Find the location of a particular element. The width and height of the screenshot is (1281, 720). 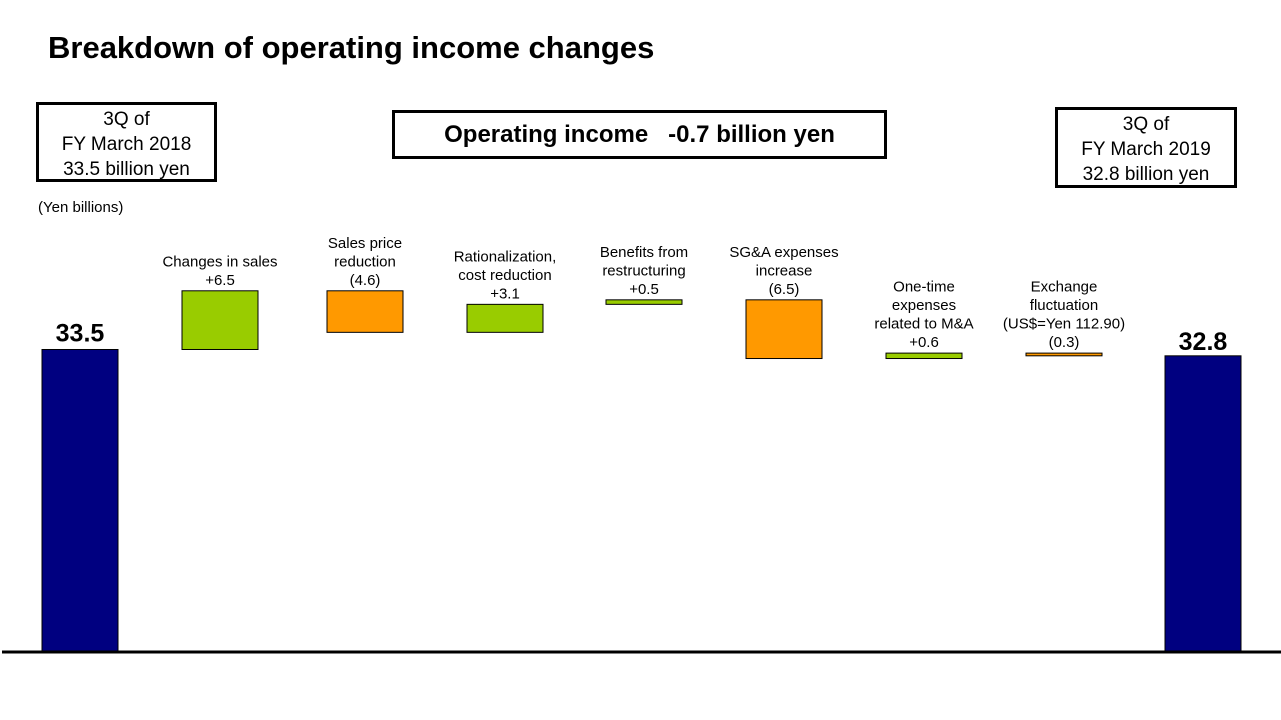

end-period-line: FY March 2019 is located at coordinates (1146, 149).